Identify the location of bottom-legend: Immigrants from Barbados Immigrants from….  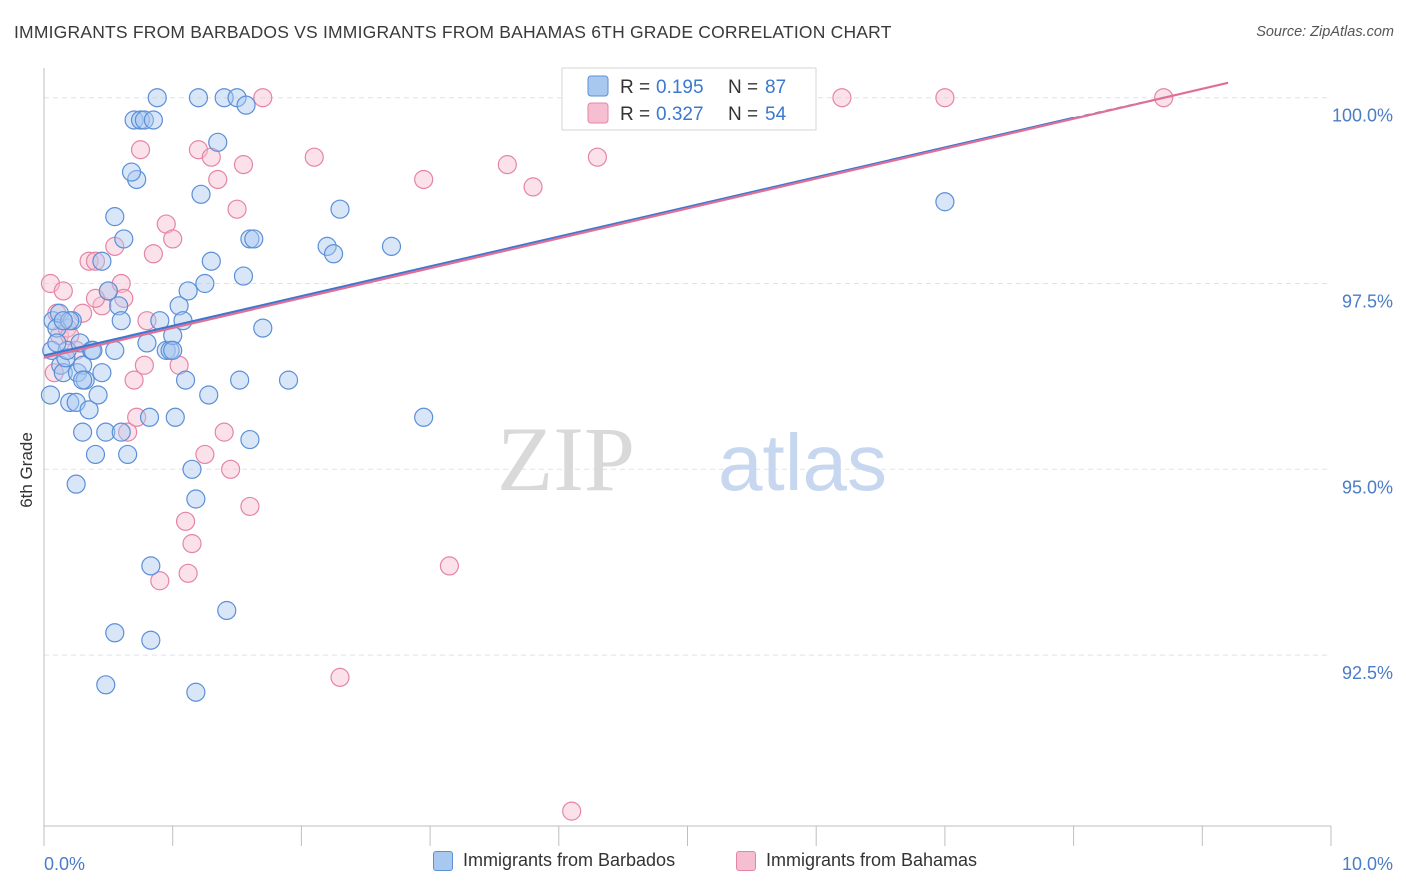
(703, 865).